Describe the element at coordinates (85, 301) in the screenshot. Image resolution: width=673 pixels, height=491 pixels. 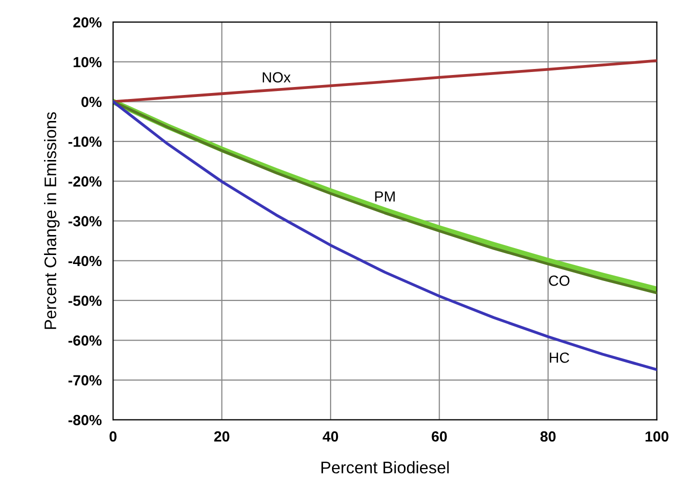
I see `y-tick-label: -50%` at that location.